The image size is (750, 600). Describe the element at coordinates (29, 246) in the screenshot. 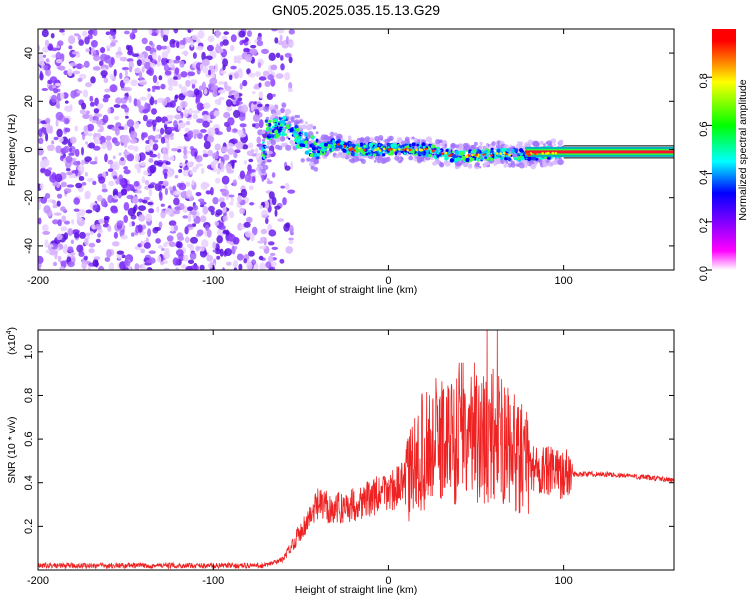

I see `spec-ytick-label: -40` at that location.